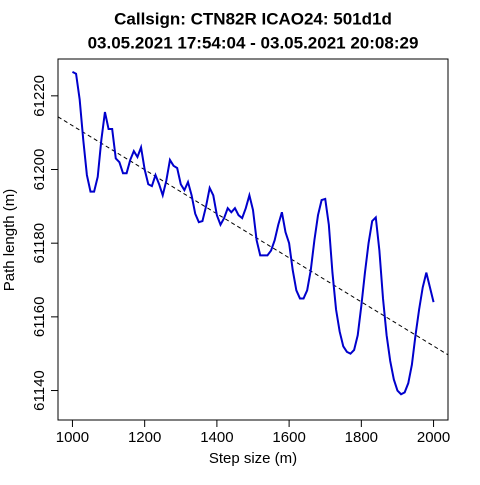  I want to click on x-tick-label: 1600, so click(288, 437).